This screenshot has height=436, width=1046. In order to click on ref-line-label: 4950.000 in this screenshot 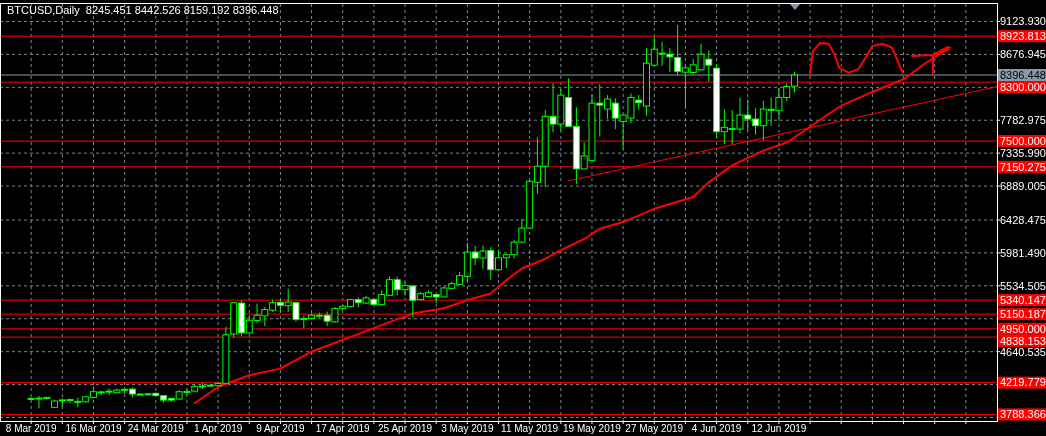, I will do `click(1023, 328)`.